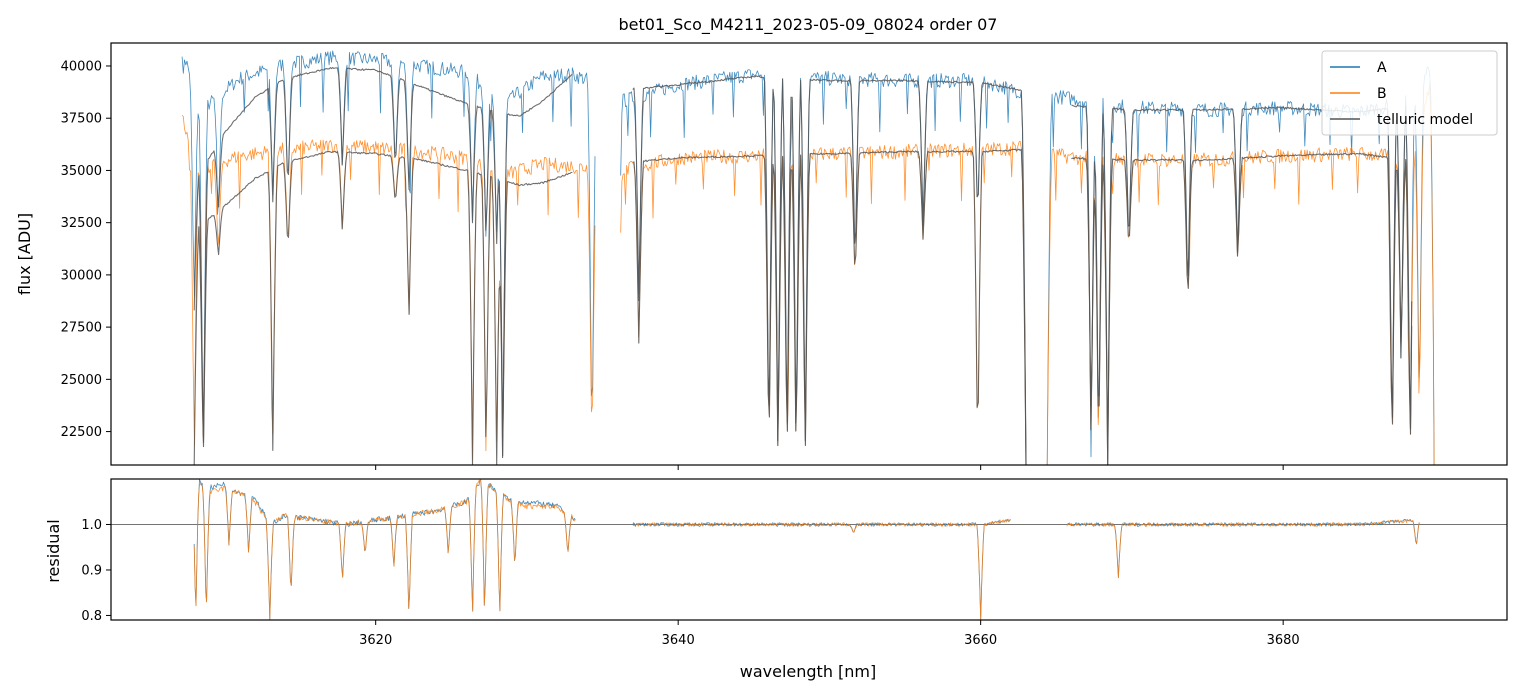  What do you see at coordinates (81, 380) in the screenshot?
I see `y-tick-label: 25000` at bounding box center [81, 380].